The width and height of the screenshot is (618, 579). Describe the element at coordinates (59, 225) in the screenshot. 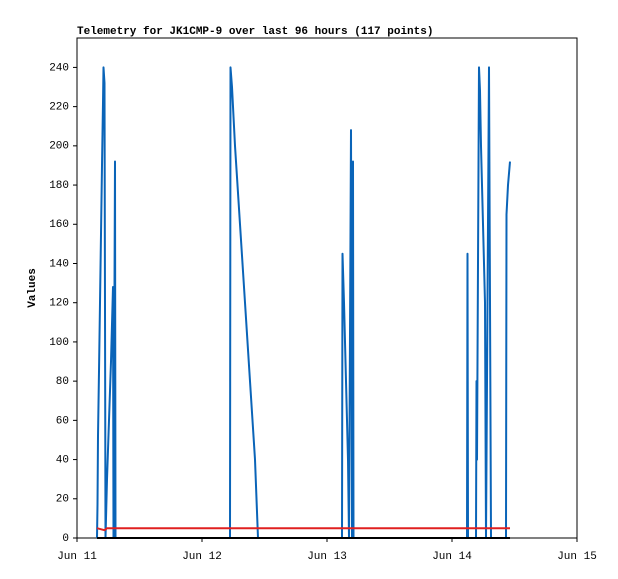

I see `y-tick-label: 160` at that location.